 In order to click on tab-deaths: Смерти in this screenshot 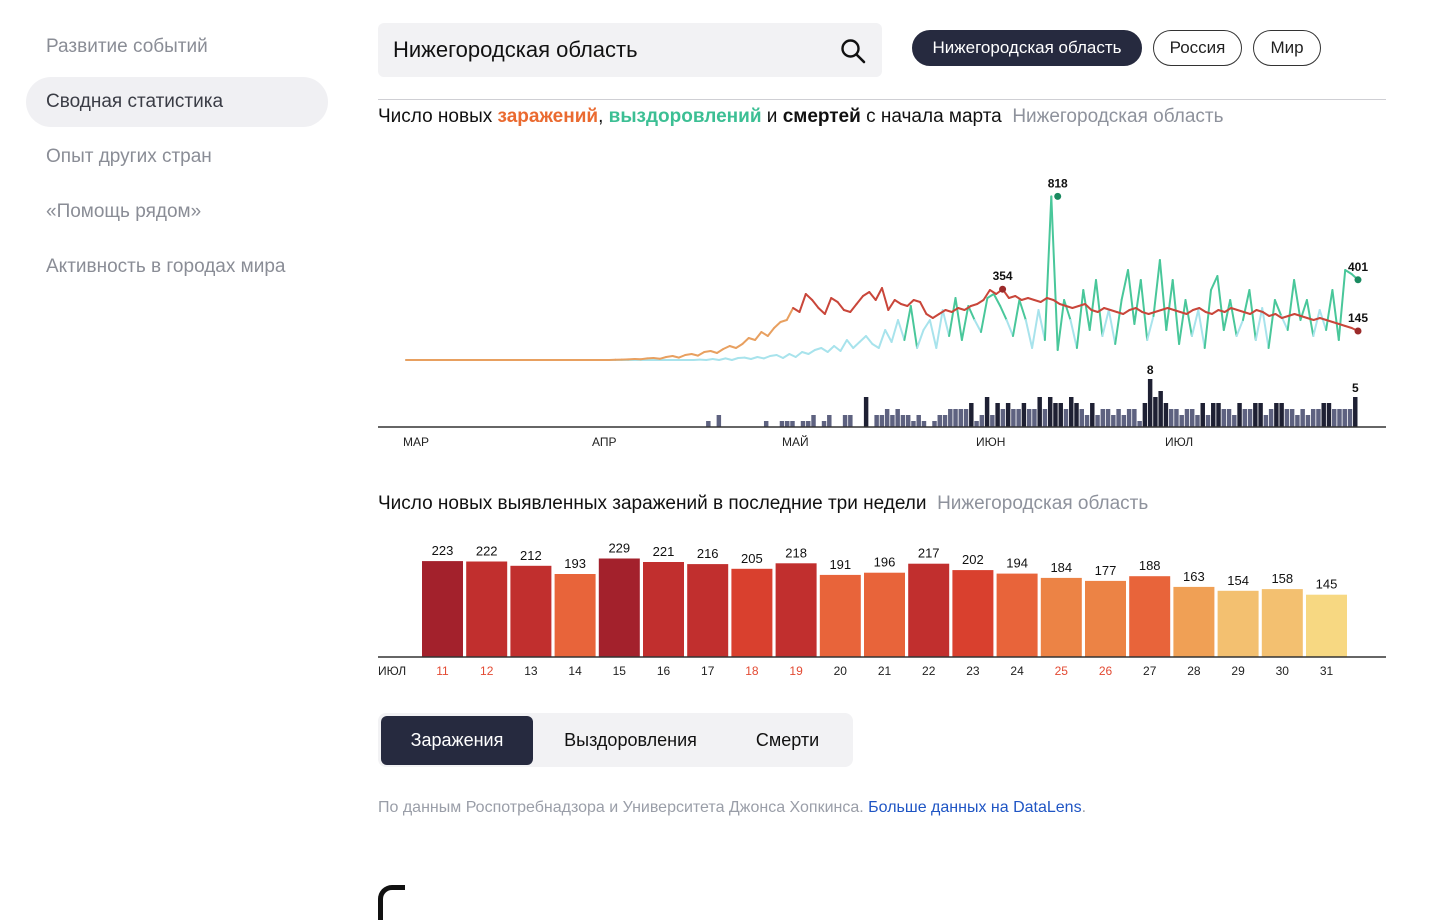, I will do `click(787, 740)`.